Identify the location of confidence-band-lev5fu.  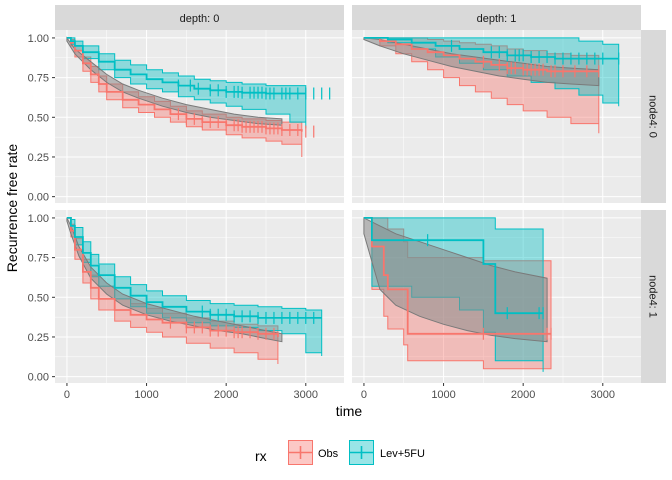
(186, 83).